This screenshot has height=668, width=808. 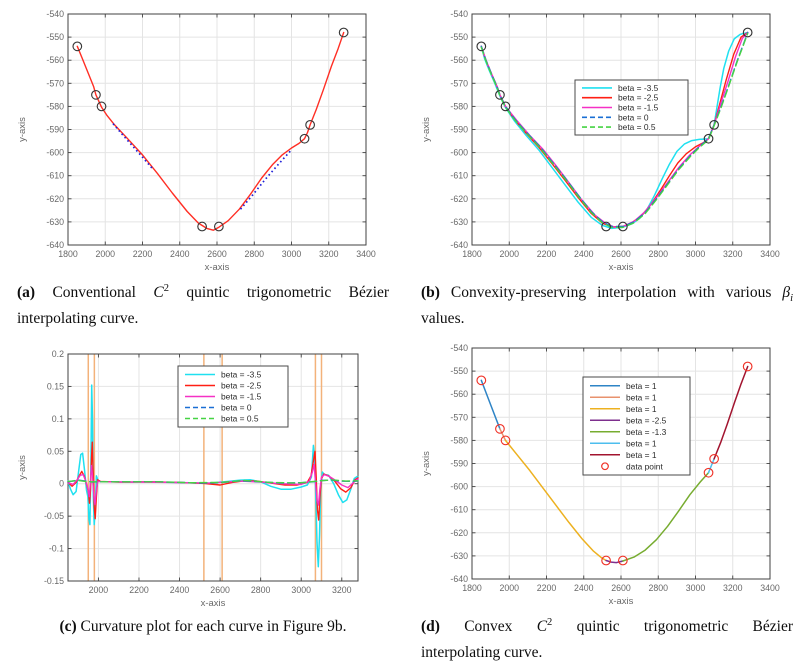 What do you see at coordinates (646, 432) in the screenshot?
I see `chart-text: beta = -1.3` at bounding box center [646, 432].